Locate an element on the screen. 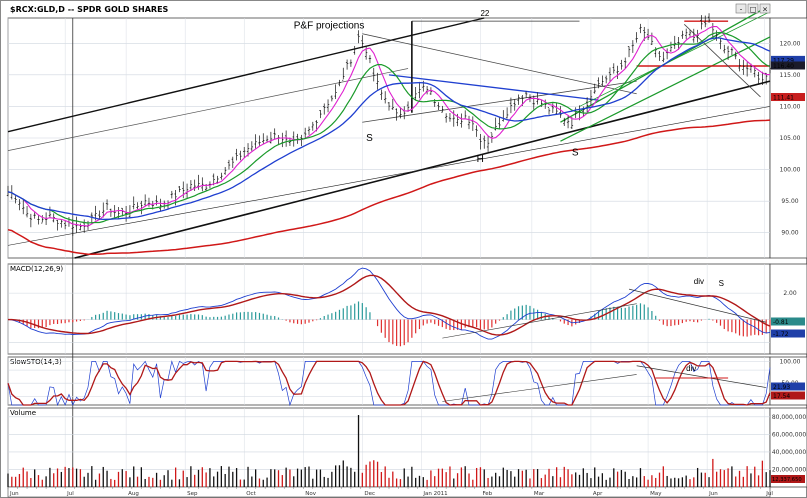 The image size is (807, 498). green-channel-lower is located at coordinates (665, 89).